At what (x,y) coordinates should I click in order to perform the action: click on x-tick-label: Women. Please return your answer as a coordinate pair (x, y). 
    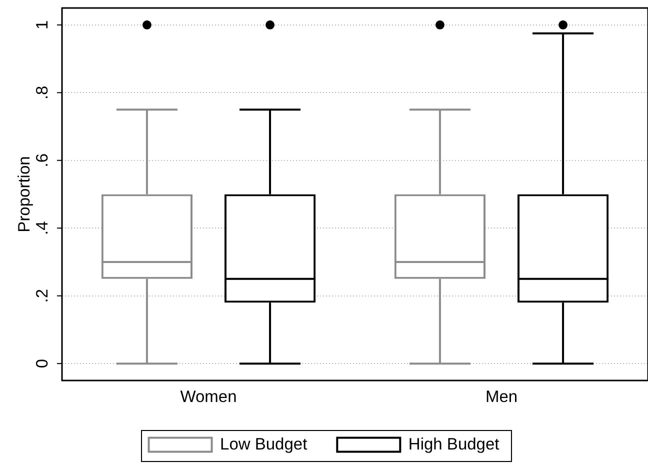
    Looking at the image, I should click on (208, 397).